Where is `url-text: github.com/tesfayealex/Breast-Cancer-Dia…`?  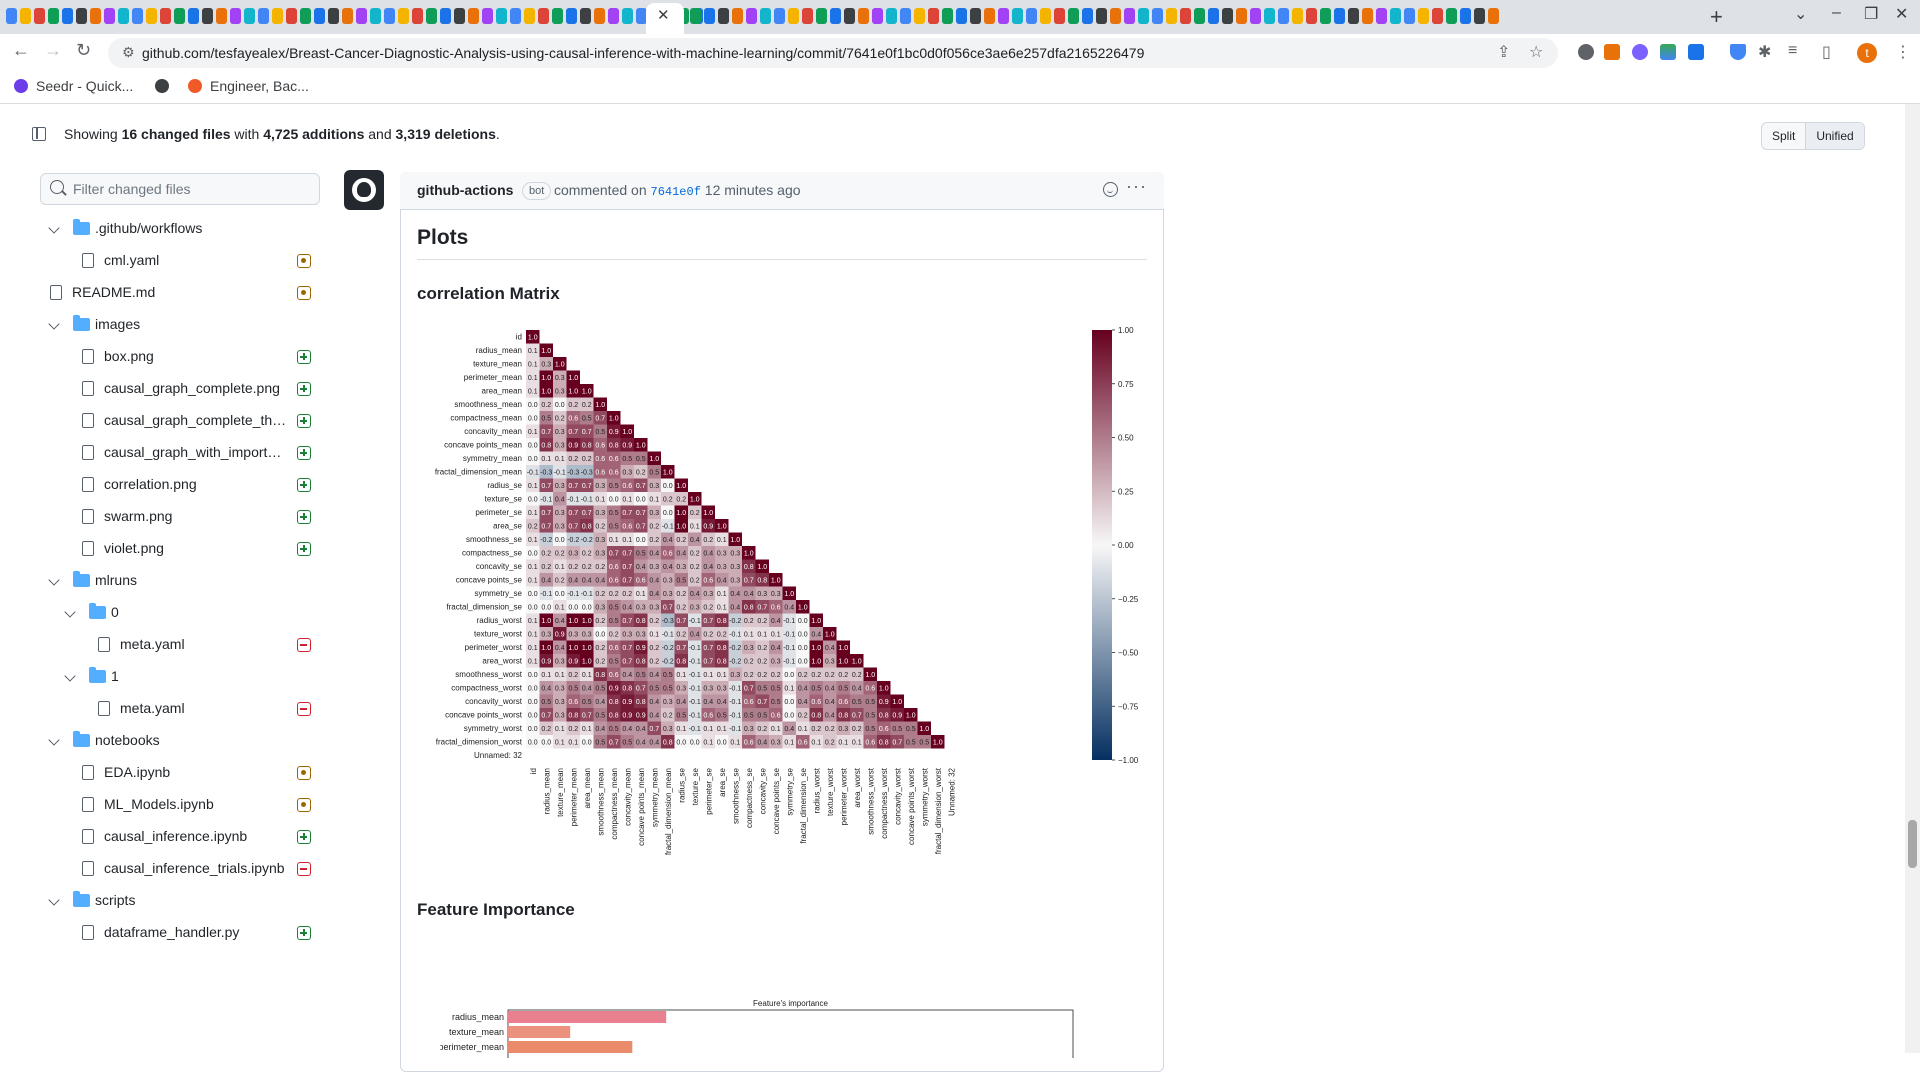
url-text: github.com/tesfayealex/Breast-Cancer-Dia… is located at coordinates (643, 53).